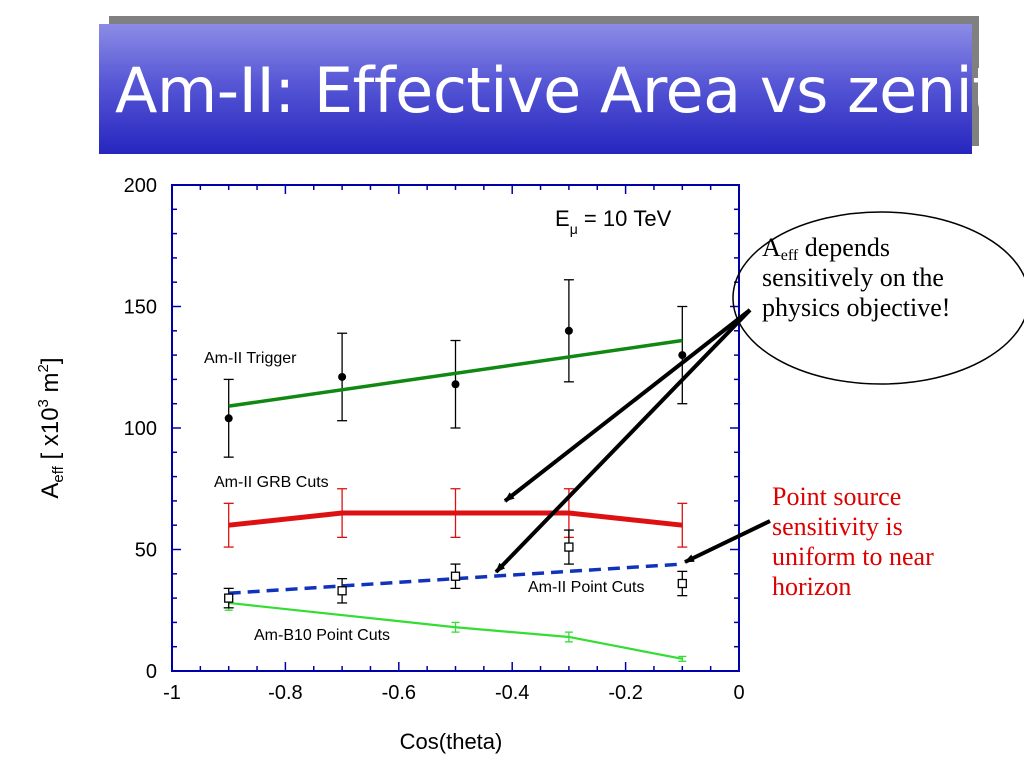 This screenshot has height=768, width=1024. I want to click on y-tick-label: 200, so click(140, 186).